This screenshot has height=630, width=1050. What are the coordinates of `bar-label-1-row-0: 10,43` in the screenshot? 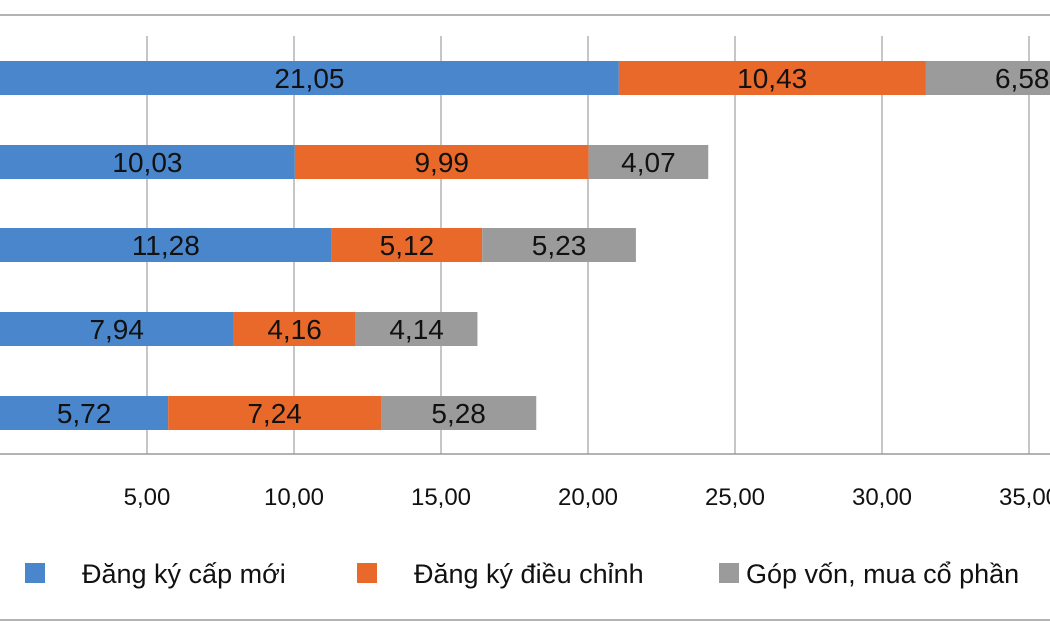 It's located at (772, 78).